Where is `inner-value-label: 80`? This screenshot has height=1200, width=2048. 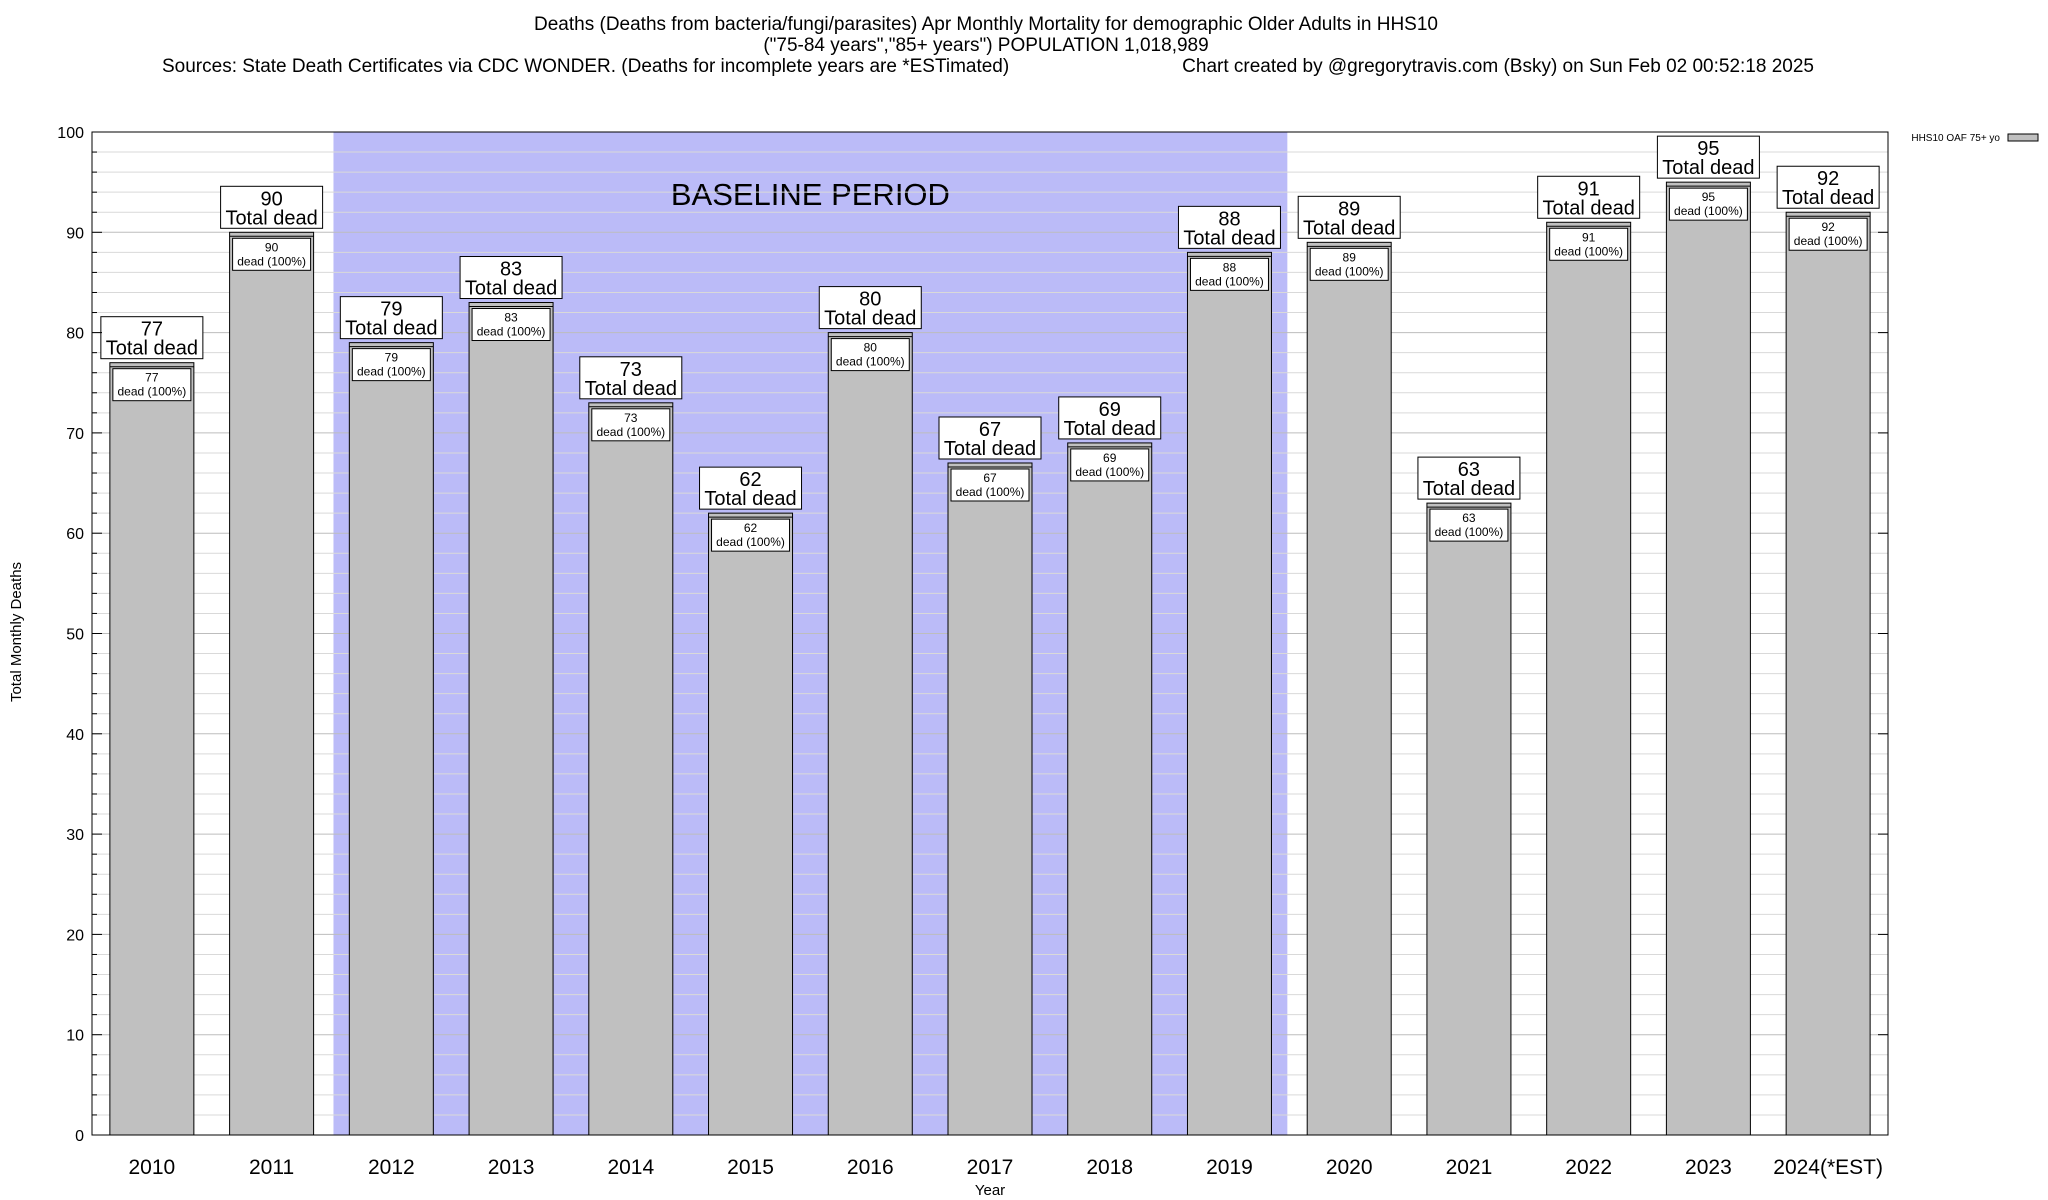 inner-value-label: 80 is located at coordinates (871, 348).